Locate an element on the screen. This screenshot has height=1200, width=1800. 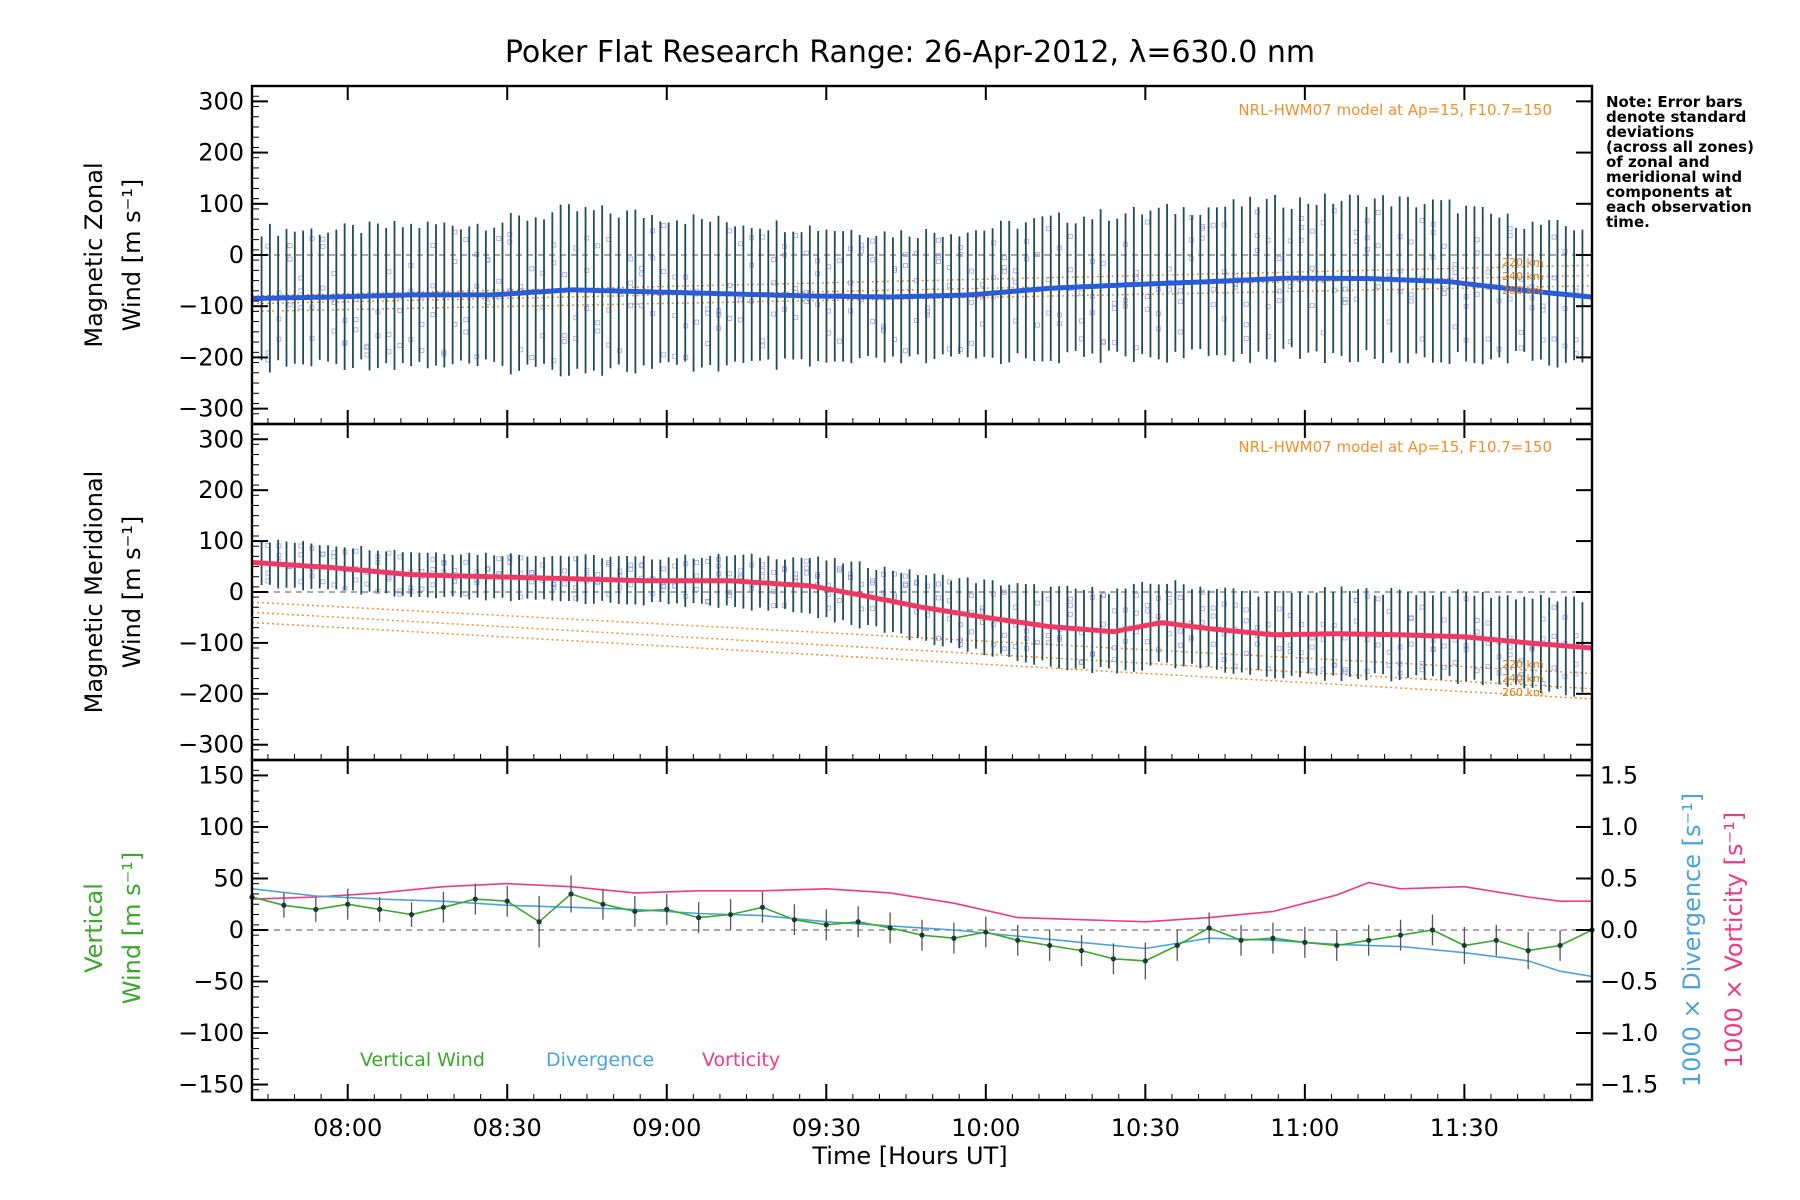
note-line: each observation is located at coordinates (1679, 207).